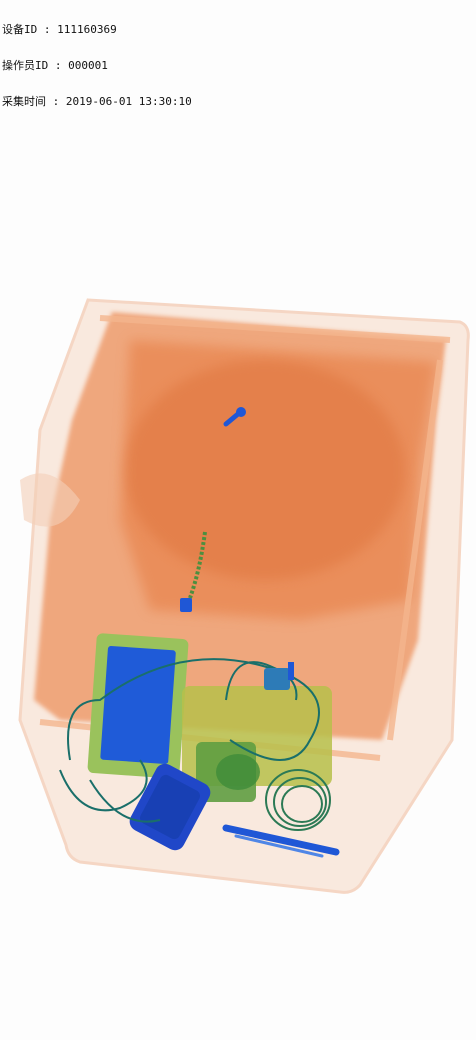 Image resolution: width=476 pixels, height=1040 pixels. What do you see at coordinates (50, 500) in the screenshot?
I see `bag-strap` at bounding box center [50, 500].